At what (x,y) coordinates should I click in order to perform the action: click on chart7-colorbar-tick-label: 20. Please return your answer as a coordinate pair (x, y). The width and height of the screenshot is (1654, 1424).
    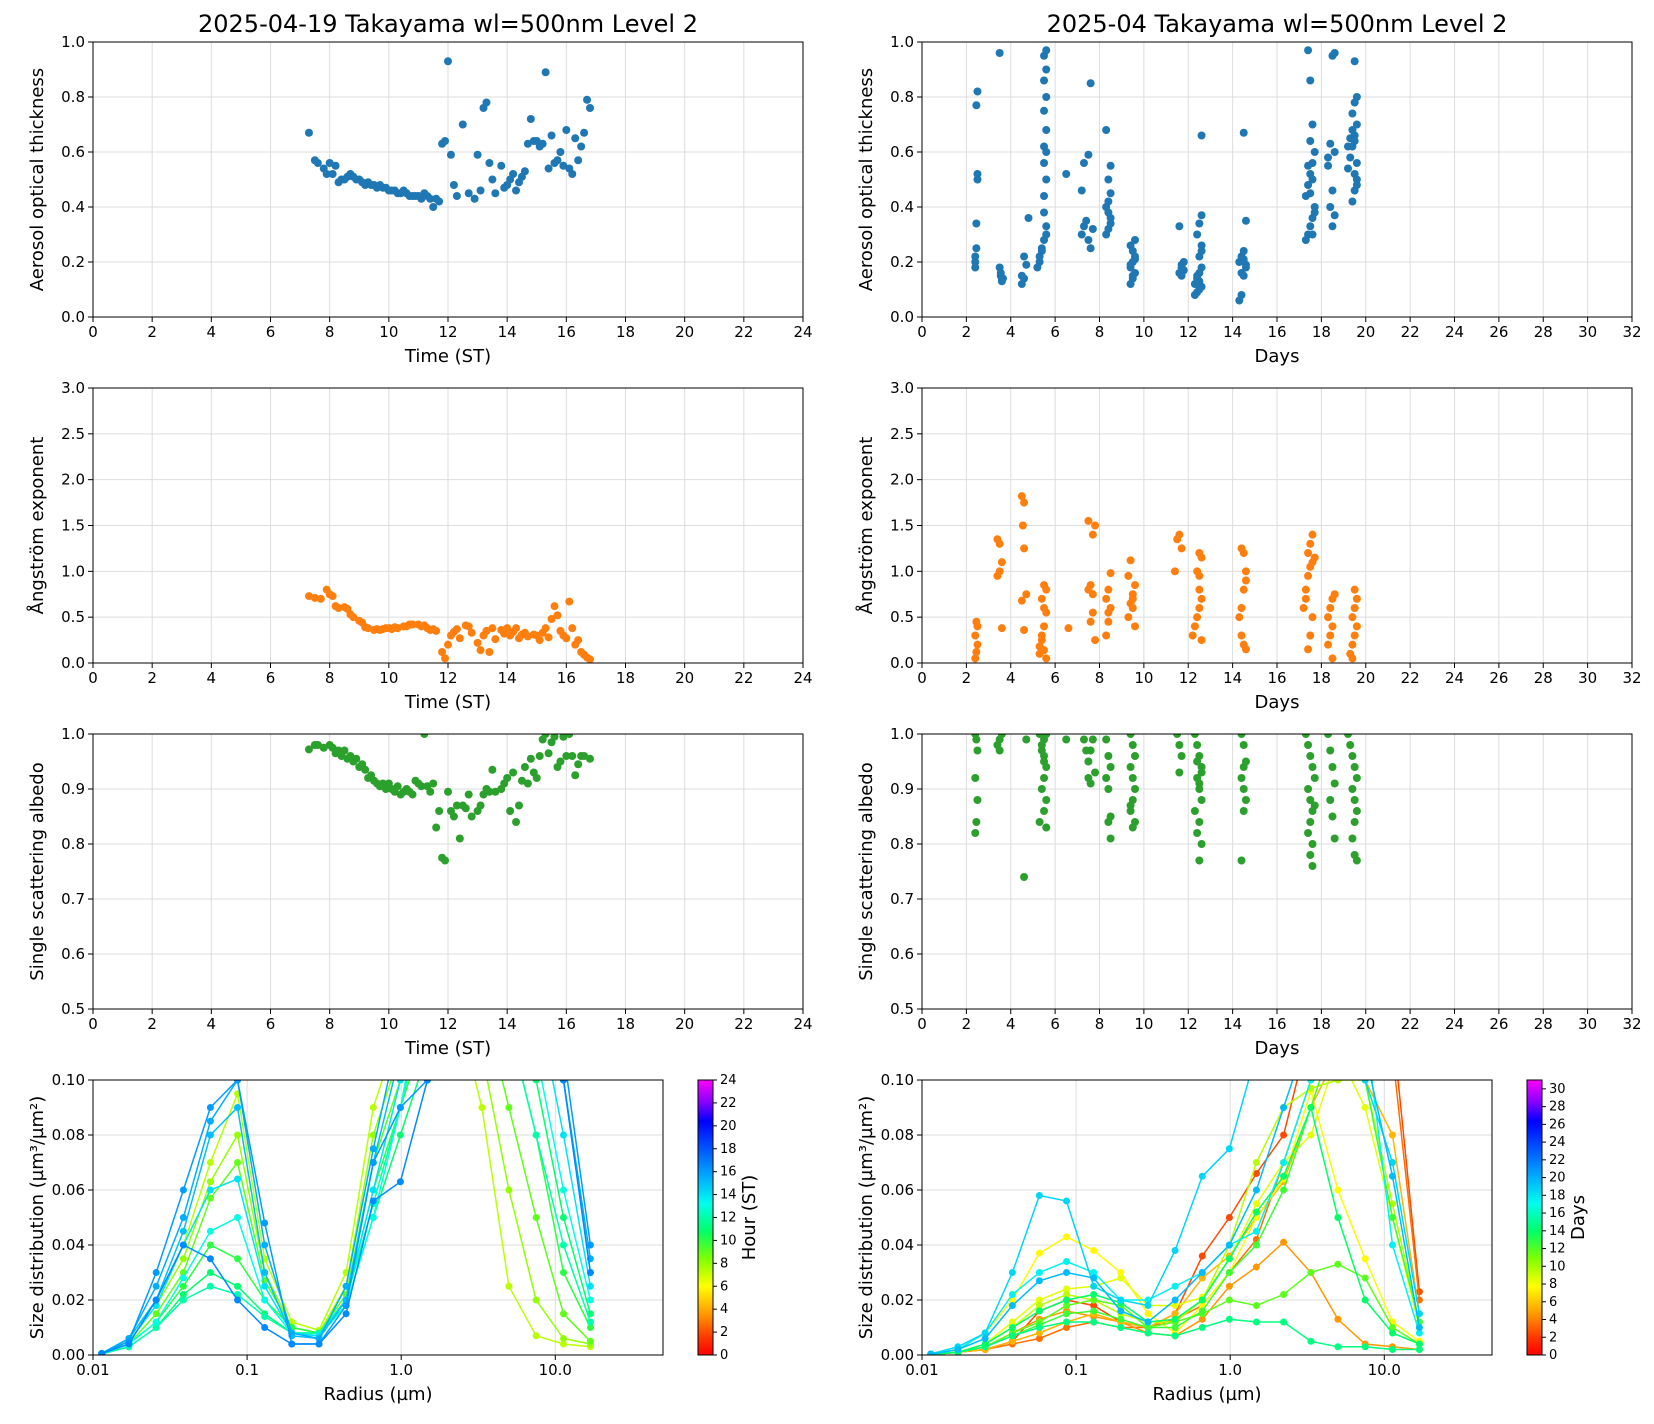
    Looking at the image, I should click on (1557, 1178).